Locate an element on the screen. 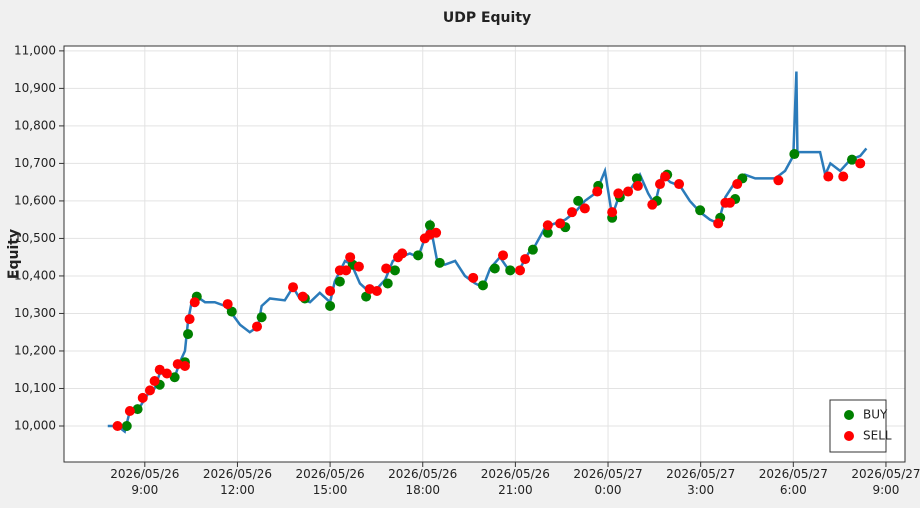  x-tick-label: 2026/05/27 3:00 is located at coordinates (701, 482).